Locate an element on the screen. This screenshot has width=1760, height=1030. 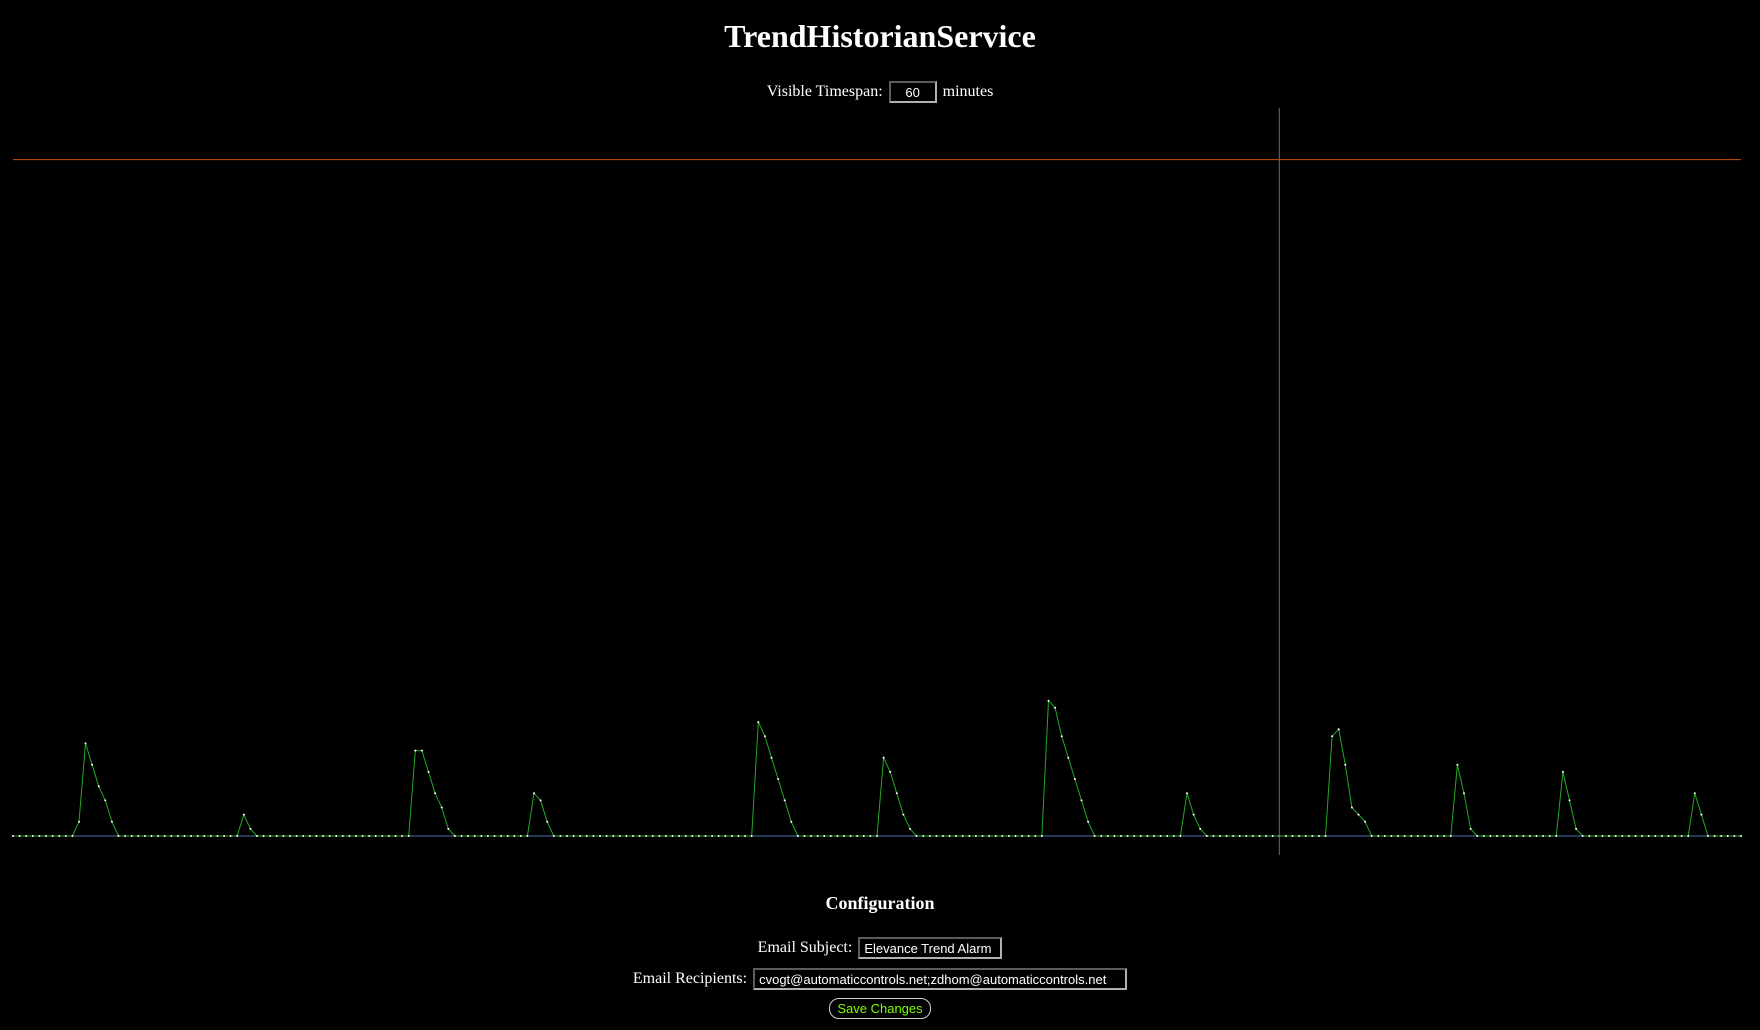
save-changes-button: Save Changes is located at coordinates (879, 1008).